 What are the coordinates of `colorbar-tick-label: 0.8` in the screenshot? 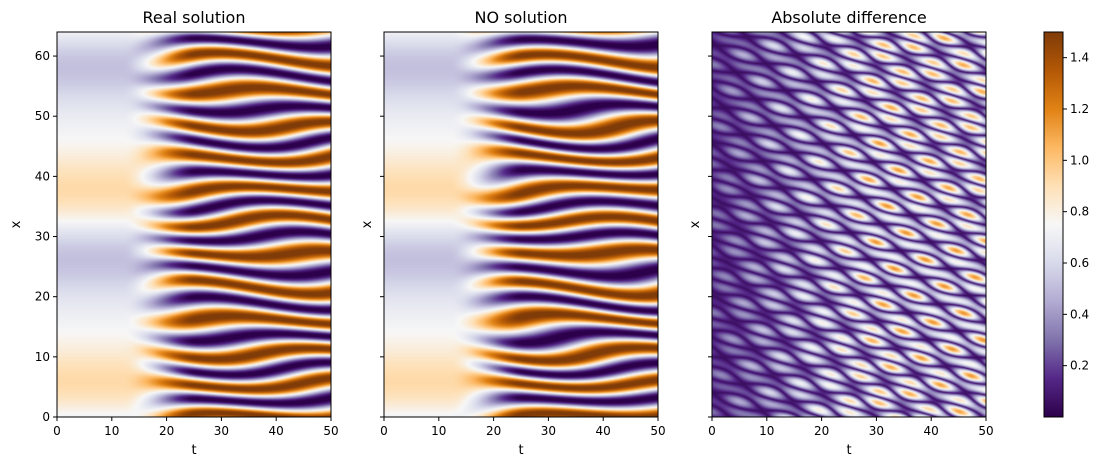 It's located at (1079, 212).